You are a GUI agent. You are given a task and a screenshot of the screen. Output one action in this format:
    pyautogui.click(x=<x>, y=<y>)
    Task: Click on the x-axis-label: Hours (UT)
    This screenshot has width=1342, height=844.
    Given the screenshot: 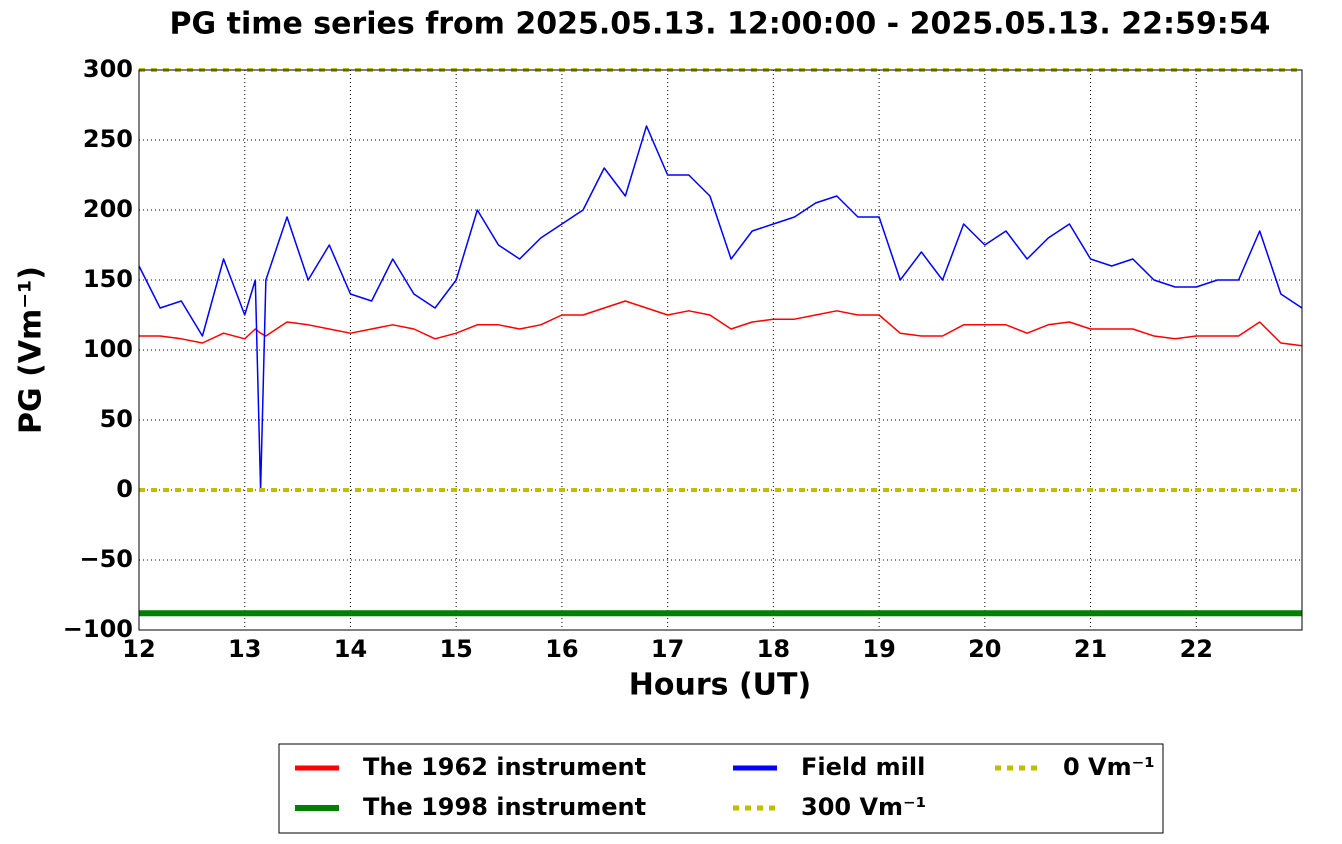 What is the action you would take?
    pyautogui.click(x=720, y=685)
    